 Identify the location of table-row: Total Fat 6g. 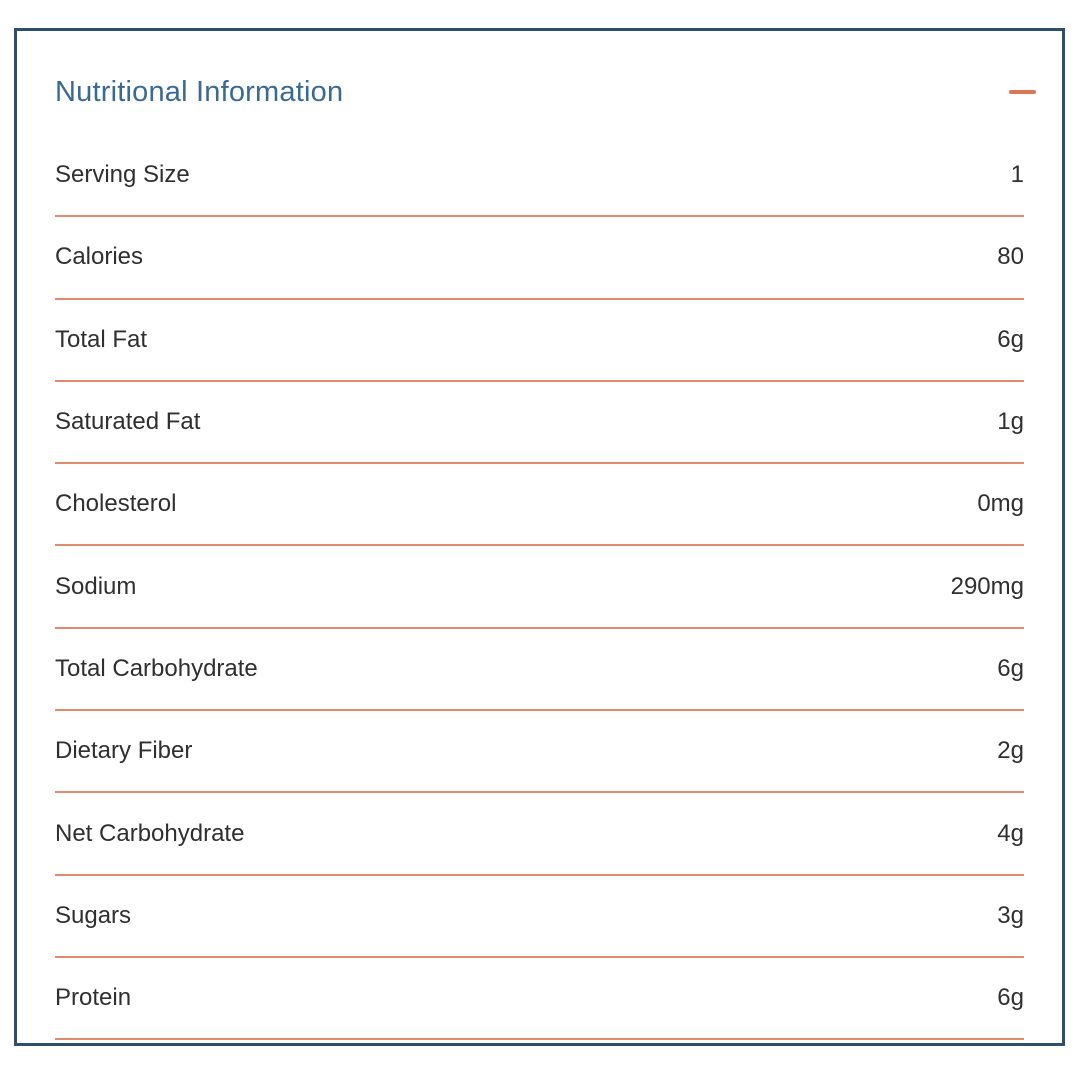
(539, 341).